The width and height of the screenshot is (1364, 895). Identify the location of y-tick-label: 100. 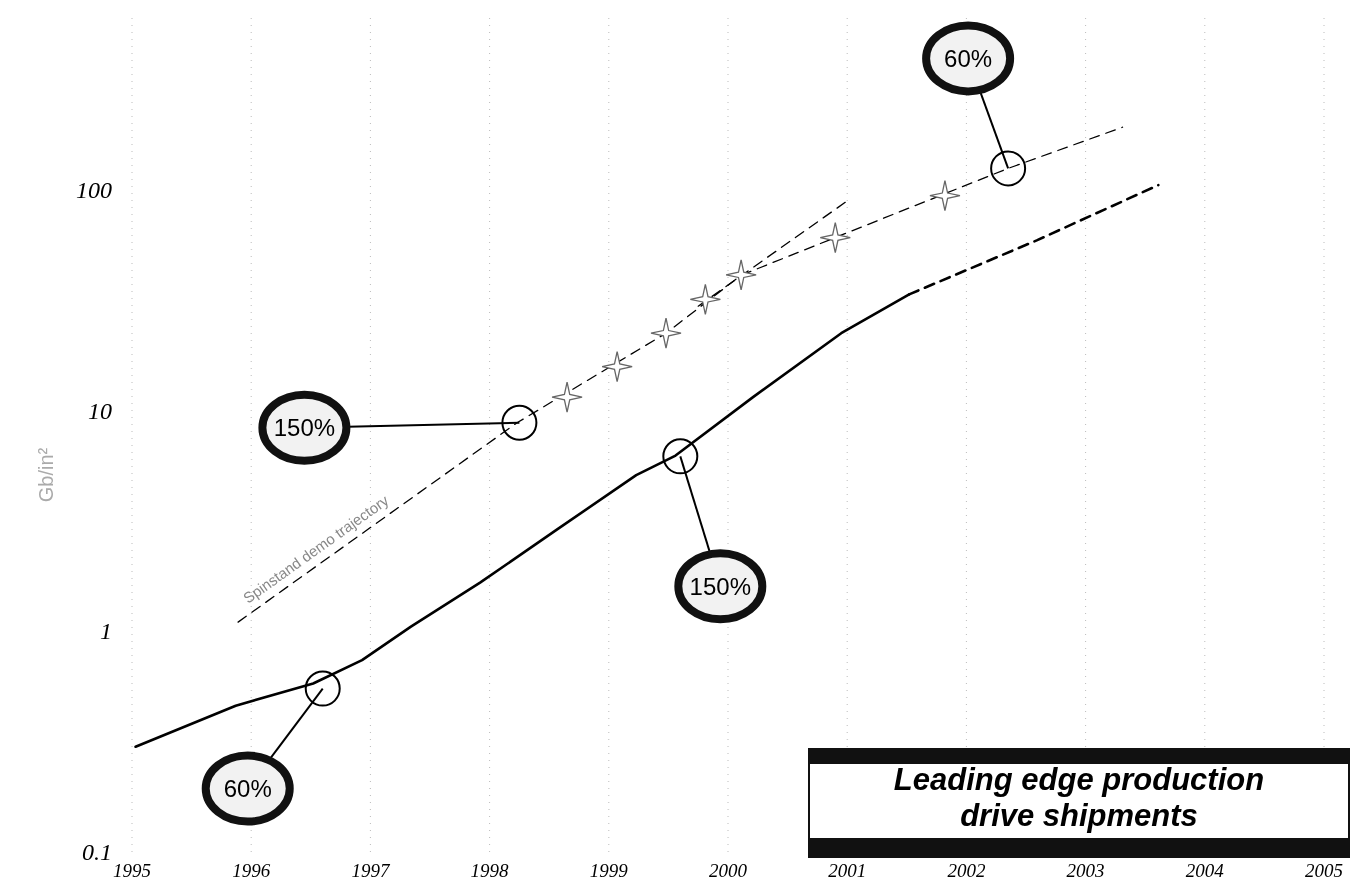
(94, 189).